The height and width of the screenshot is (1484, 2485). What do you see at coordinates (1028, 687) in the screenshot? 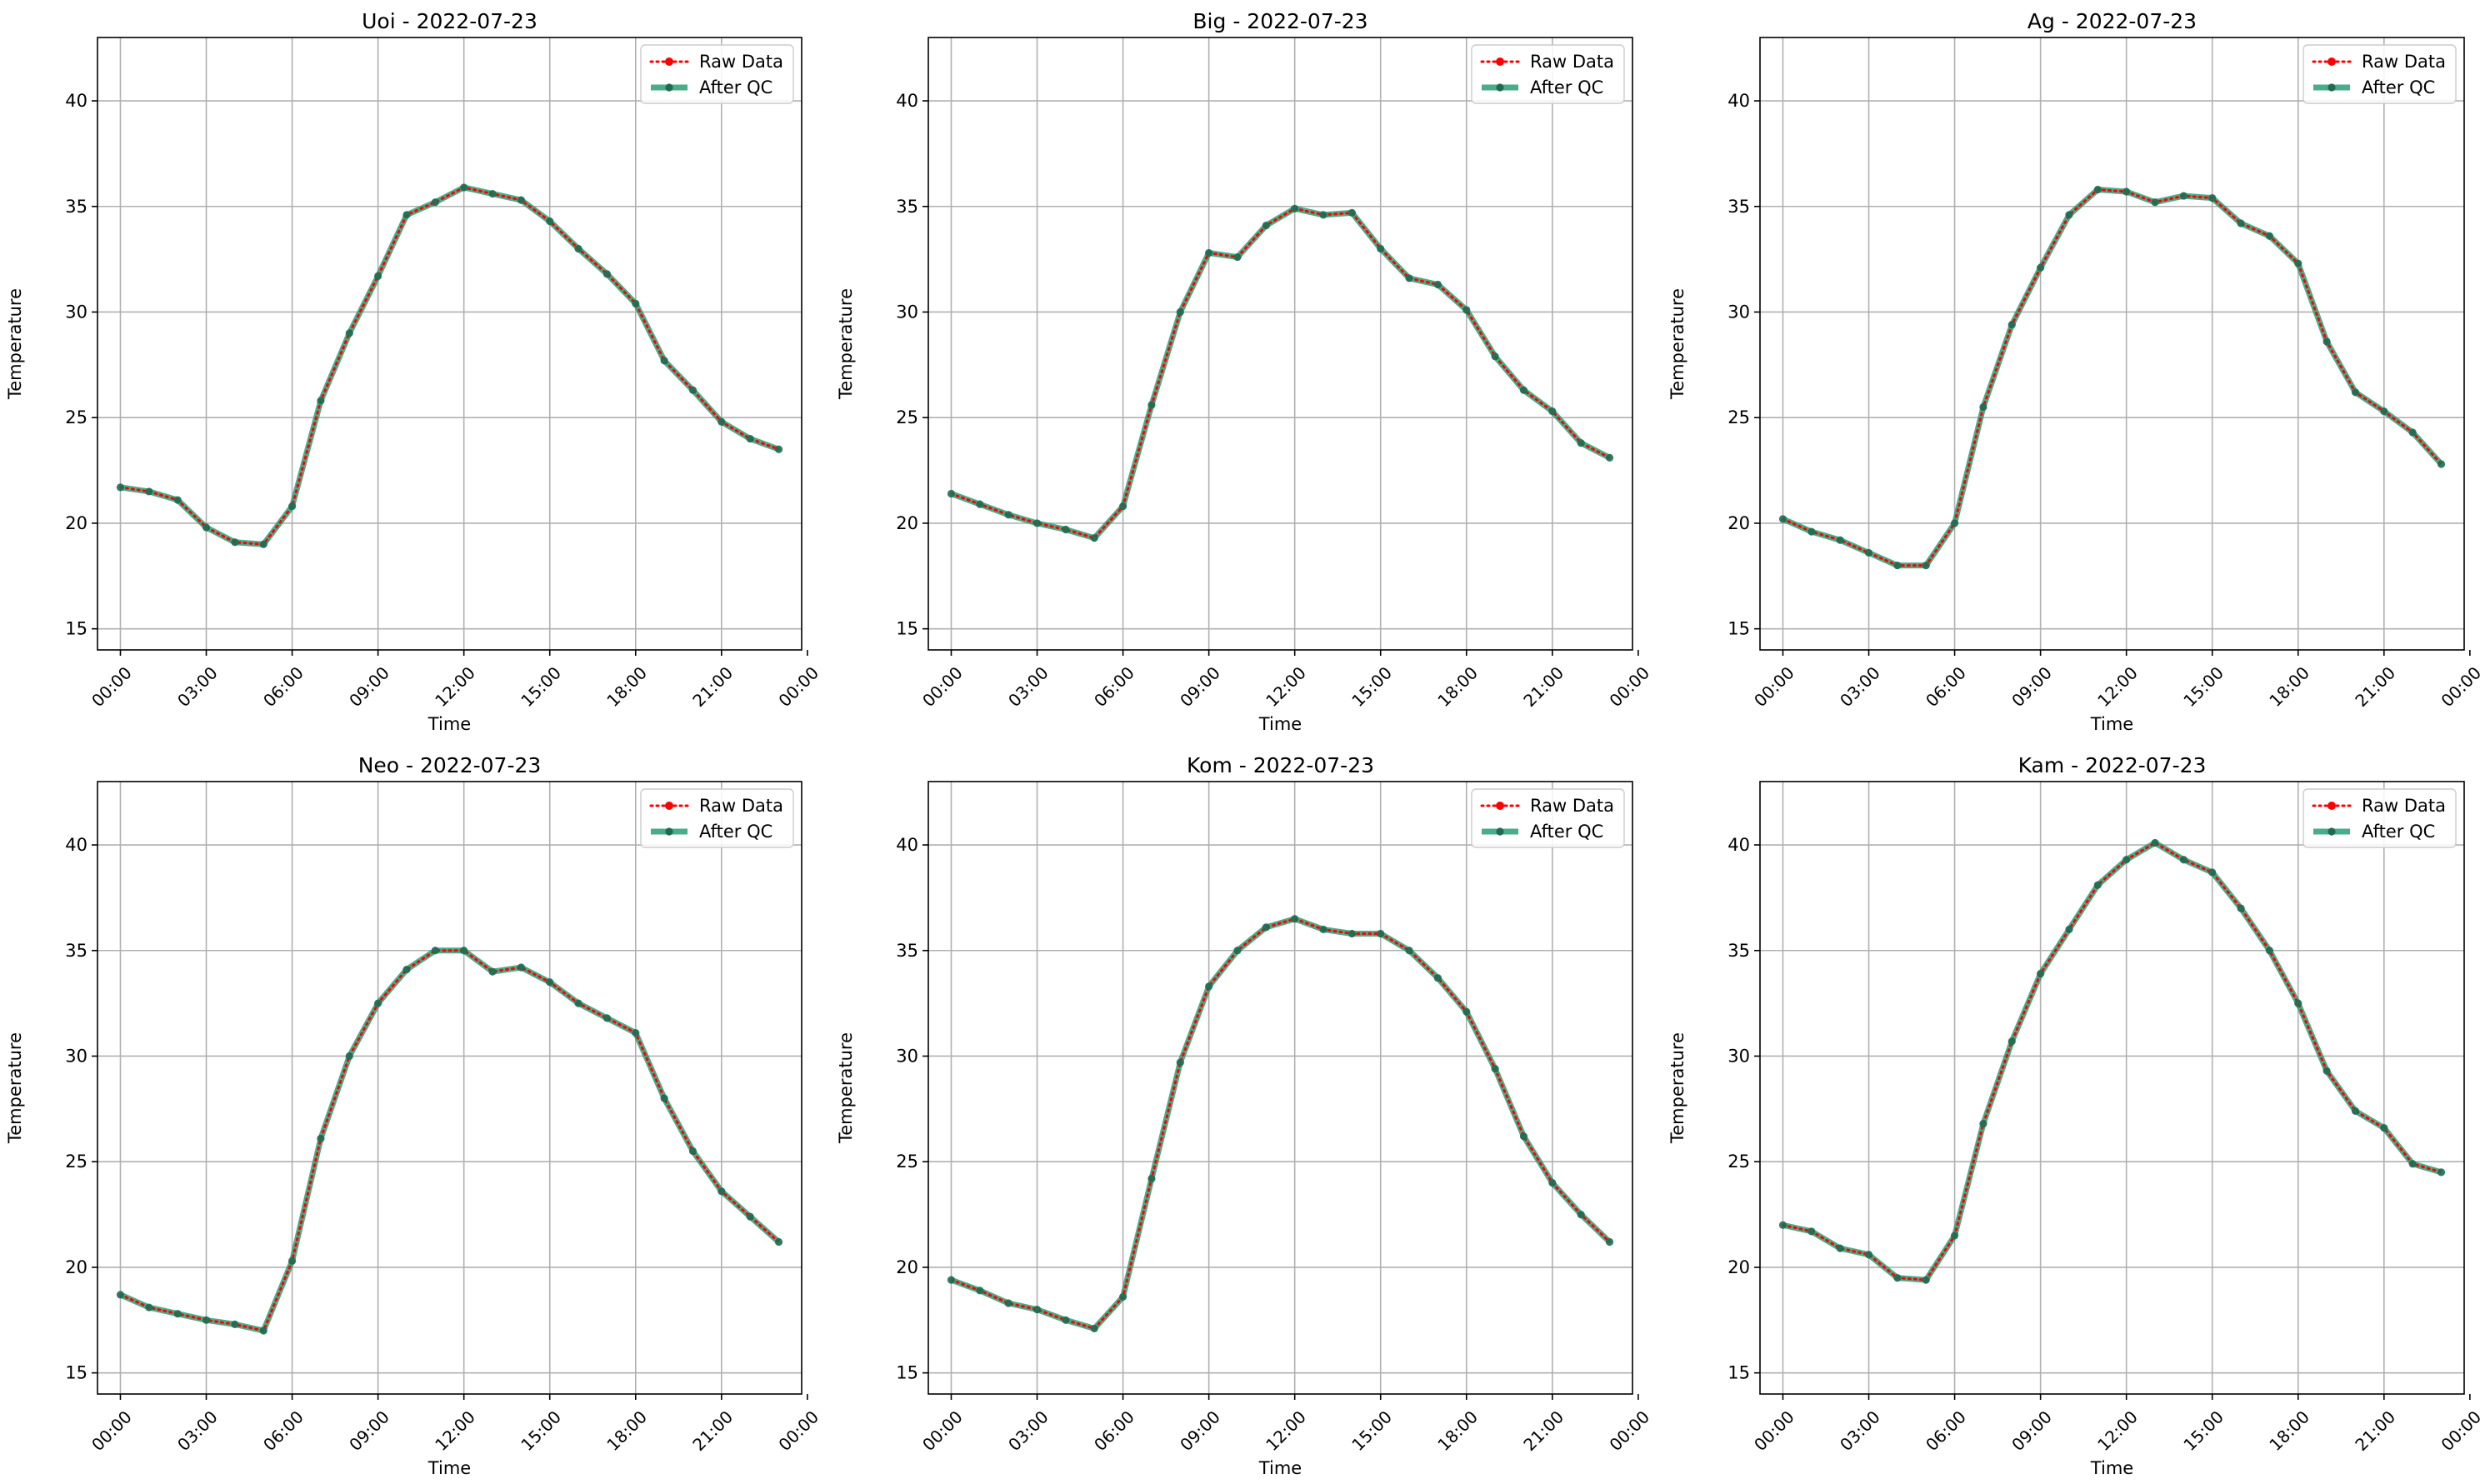
I see `x-tick-label: 03:00` at bounding box center [1028, 687].